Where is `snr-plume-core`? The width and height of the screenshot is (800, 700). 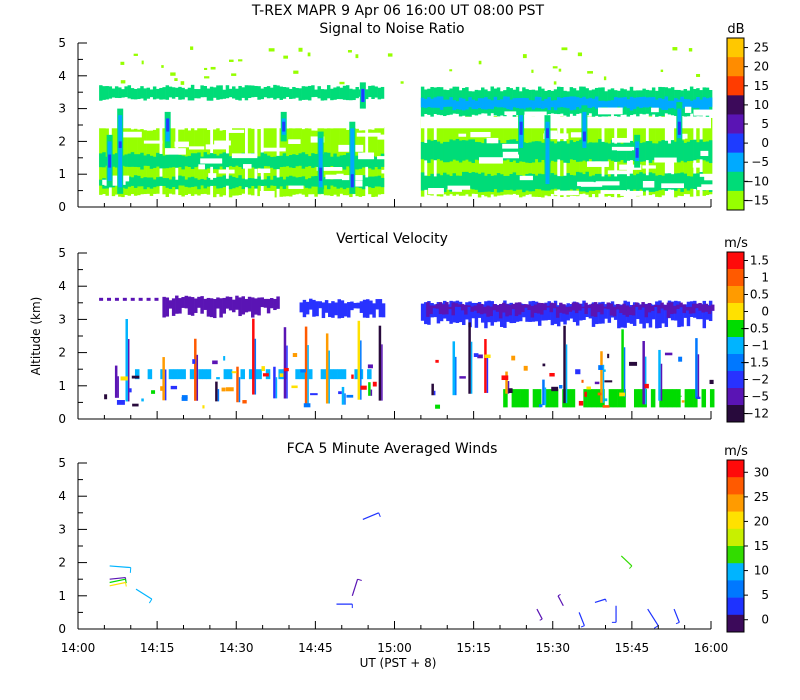 snr-plume-core is located at coordinates (120, 151).